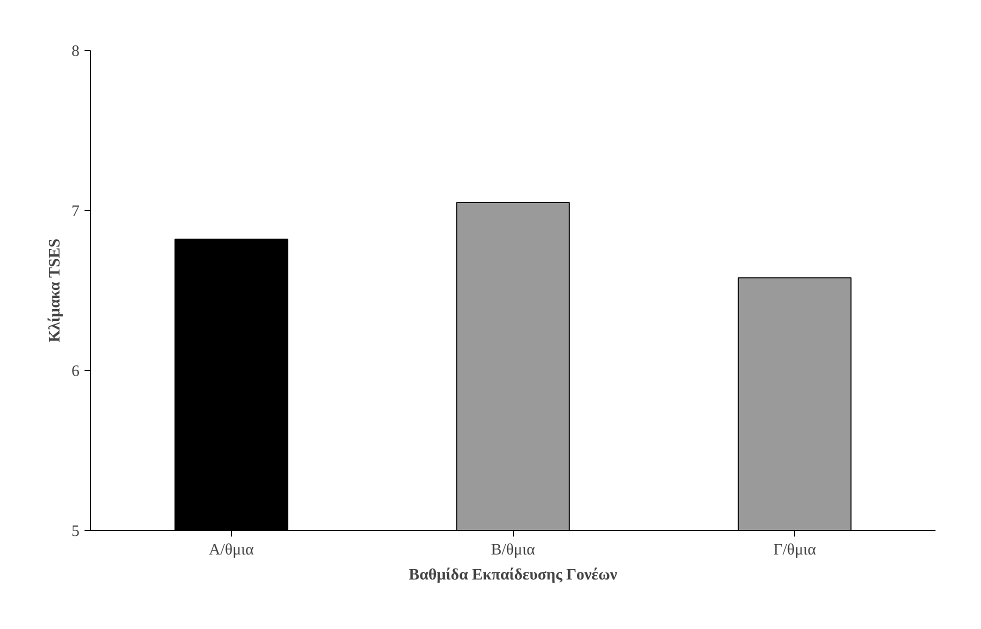 This screenshot has width=981, height=629. I want to click on x-tick-label: Α/θμια, so click(231, 550).